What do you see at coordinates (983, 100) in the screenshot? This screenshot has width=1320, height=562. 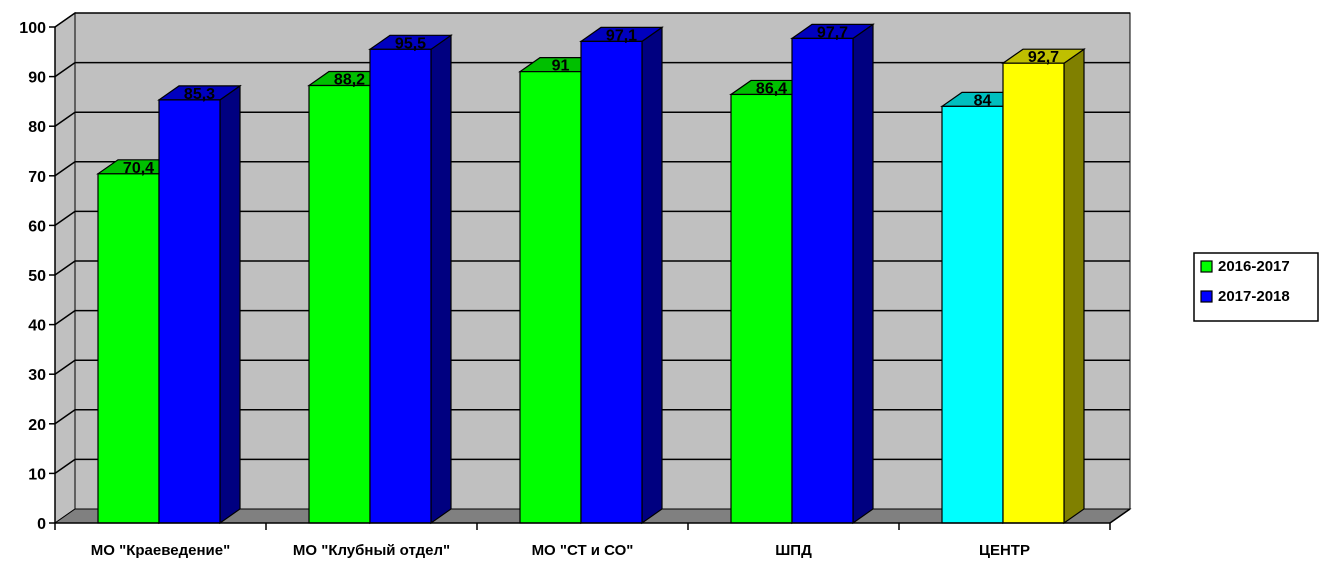 I see `data-label: 84` at bounding box center [983, 100].